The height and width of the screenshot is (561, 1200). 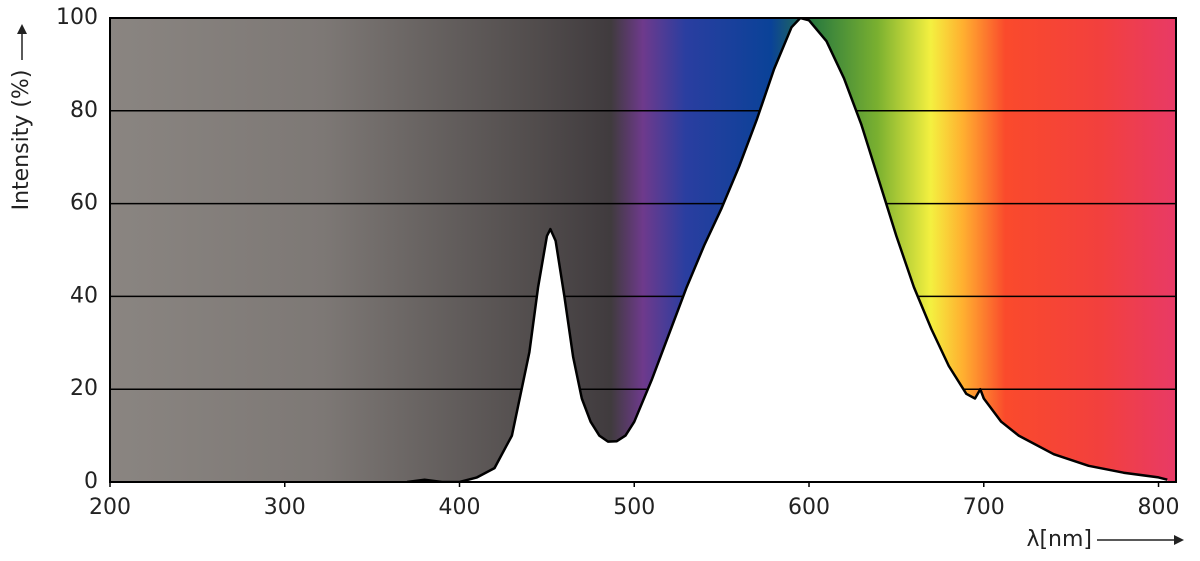 What do you see at coordinates (77, 17) in the screenshot?
I see `y-tick-label: 100` at bounding box center [77, 17].